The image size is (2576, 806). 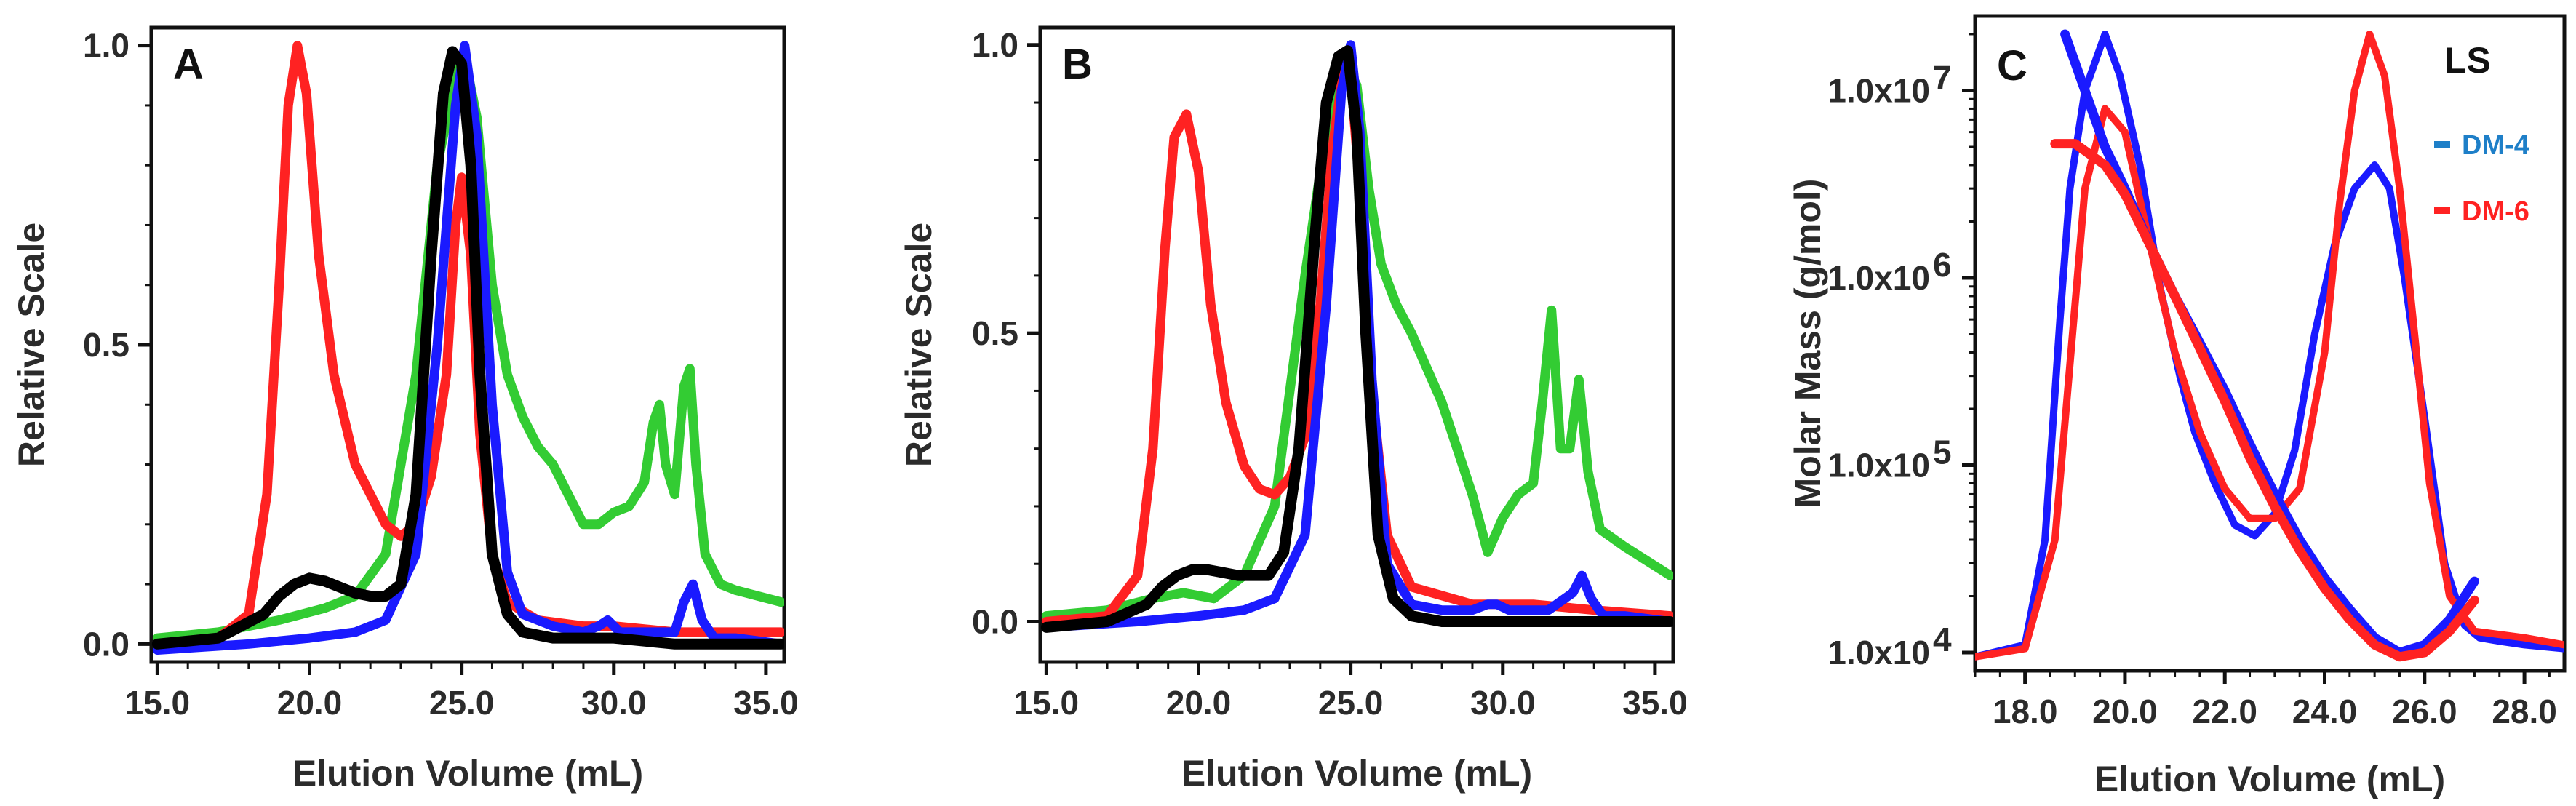 What do you see at coordinates (2495, 146) in the screenshot?
I see `legend-dm4-label: DM-4` at bounding box center [2495, 146].